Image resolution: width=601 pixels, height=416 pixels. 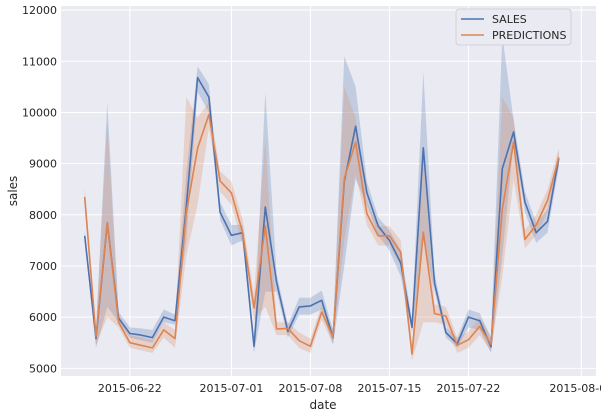 What do you see at coordinates (575, 388) in the screenshot?
I see `x-tick-label-2015-08-01: 2015-08-01` at bounding box center [575, 388].